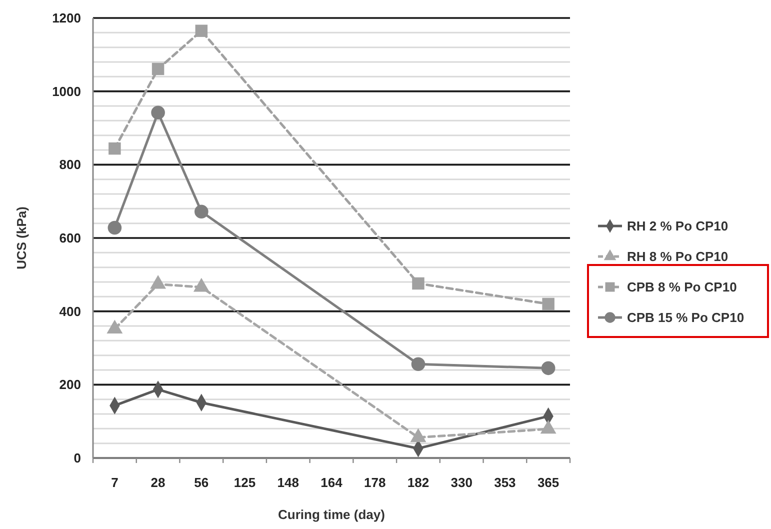 The height and width of the screenshot is (529, 771). Describe the element at coordinates (70, 311) in the screenshot. I see `y-tick-label: 400` at that location.